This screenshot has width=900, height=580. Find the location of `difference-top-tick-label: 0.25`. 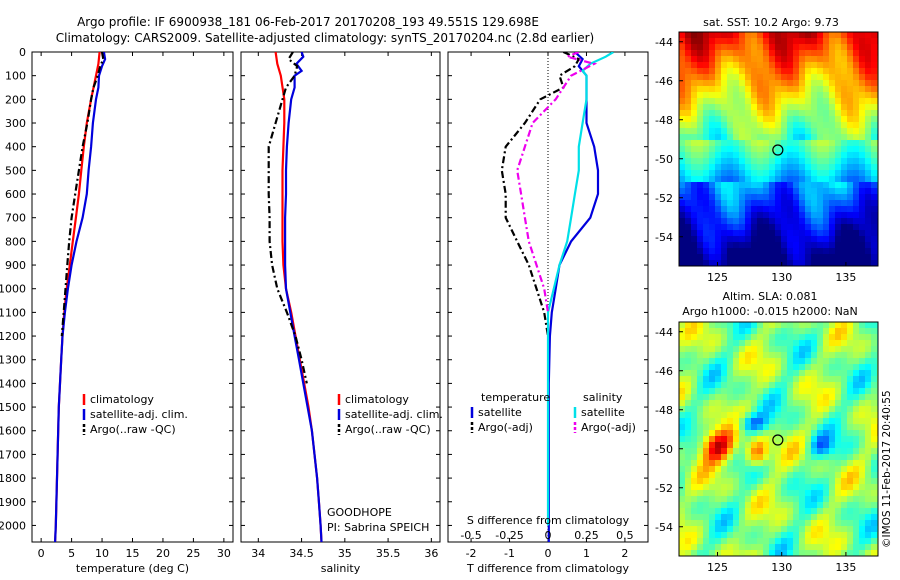

difference-top-tick-label: 0.25 is located at coordinates (586, 535).